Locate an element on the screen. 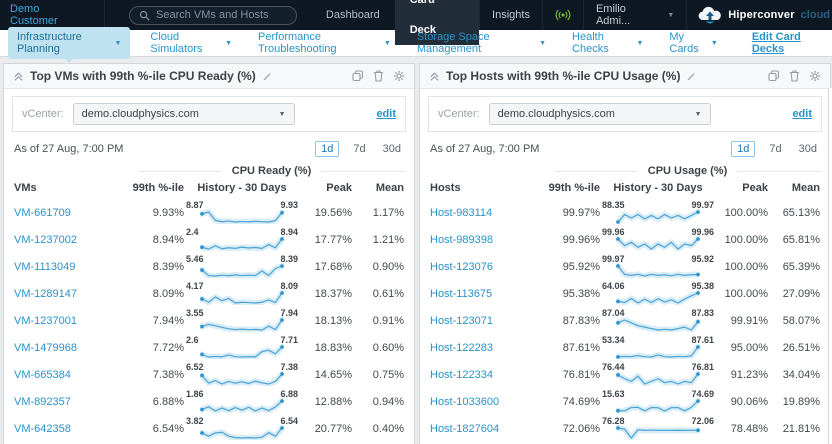 The width and height of the screenshot is (832, 444). spark-start-label: 76.28 is located at coordinates (613, 421).